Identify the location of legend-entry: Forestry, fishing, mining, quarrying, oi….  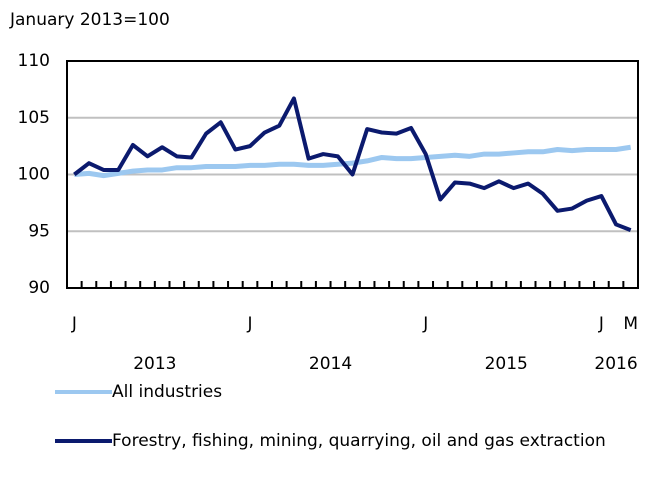
(345, 441).